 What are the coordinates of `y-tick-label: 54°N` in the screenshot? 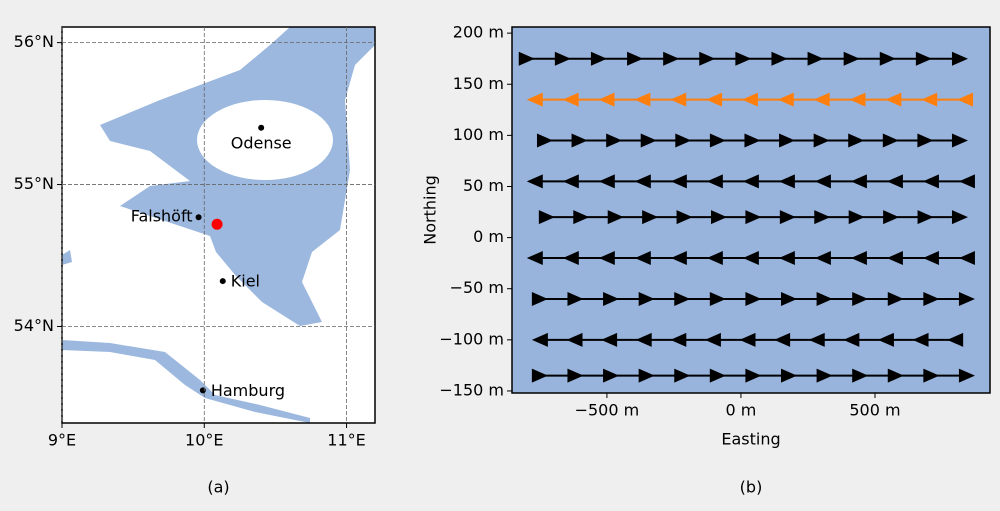 It's located at (34, 325).